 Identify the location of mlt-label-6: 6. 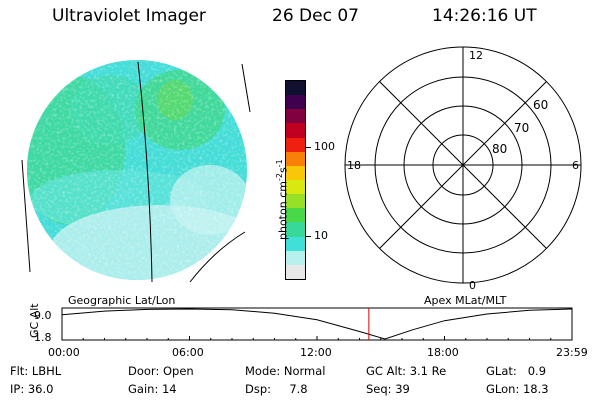
(575, 165).